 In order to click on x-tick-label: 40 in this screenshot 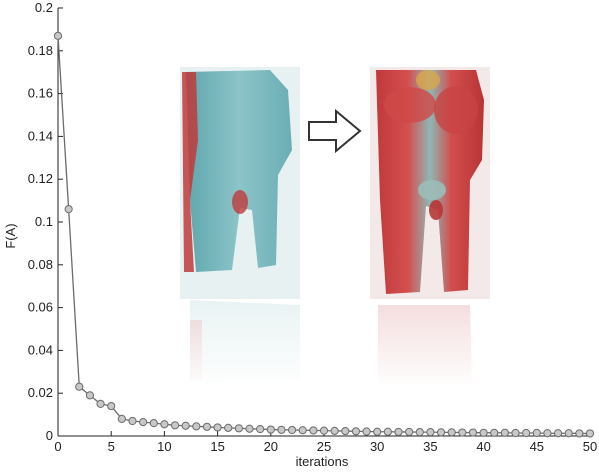, I will do `click(483, 446)`.